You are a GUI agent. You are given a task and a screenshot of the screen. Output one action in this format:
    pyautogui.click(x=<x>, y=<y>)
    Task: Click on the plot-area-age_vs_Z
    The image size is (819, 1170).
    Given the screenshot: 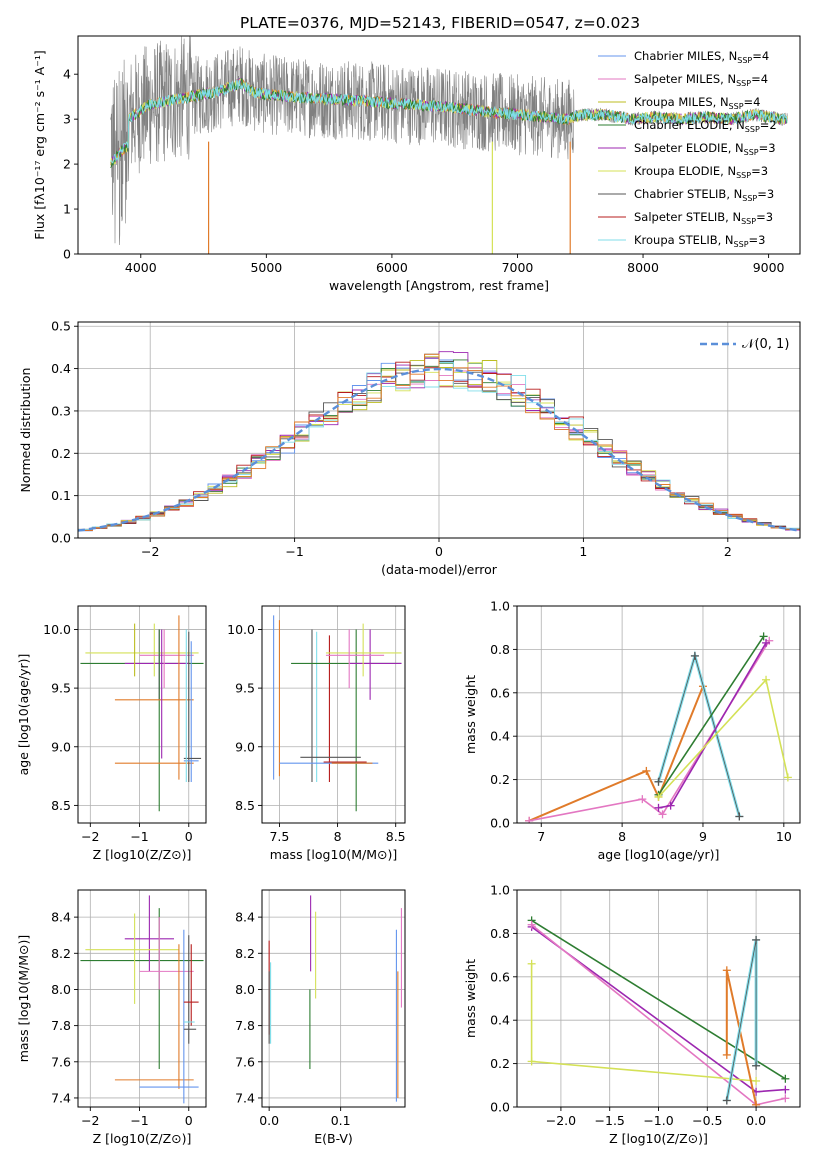 What is the action you would take?
    pyautogui.click(x=142, y=714)
    